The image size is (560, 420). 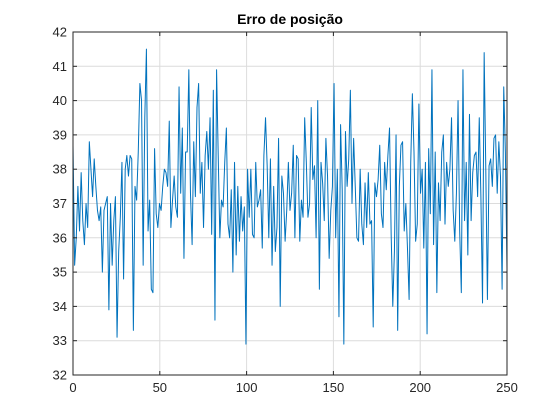 I want to click on y-tick-label: 41, so click(x=60, y=66).